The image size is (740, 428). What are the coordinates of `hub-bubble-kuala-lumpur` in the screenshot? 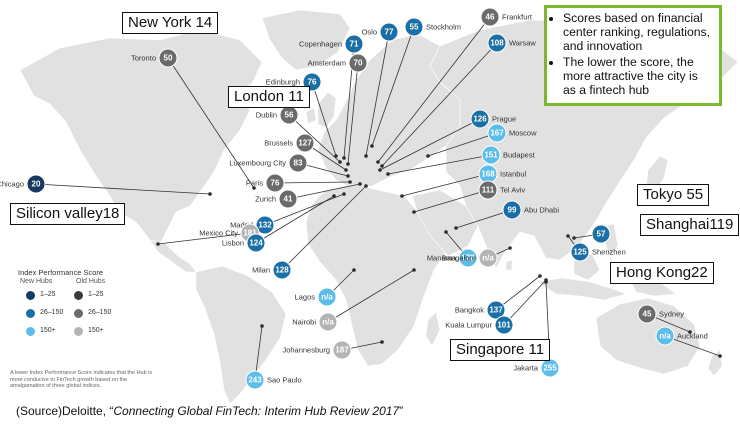 It's located at (504, 325).